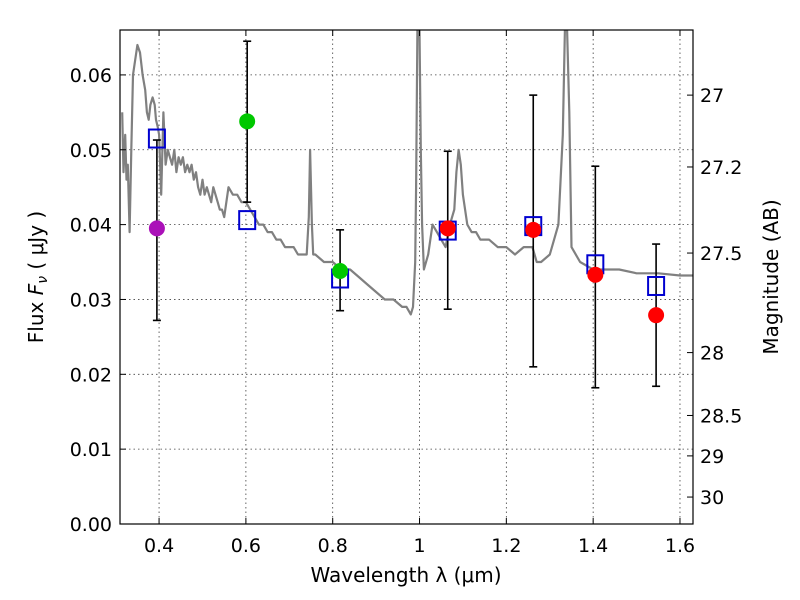 This screenshot has height=600, width=800. What do you see at coordinates (721, 254) in the screenshot?
I see `y2-tick-label: 27.5` at bounding box center [721, 254].